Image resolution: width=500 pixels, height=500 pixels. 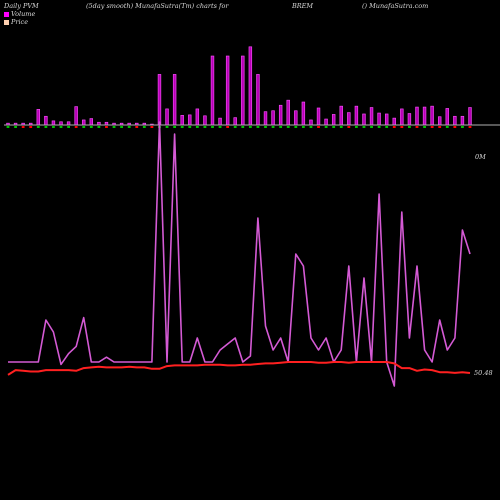 What do you see at coordinates (20, 22) in the screenshot?
I see `legend-price-label: Price` at bounding box center [20, 22].